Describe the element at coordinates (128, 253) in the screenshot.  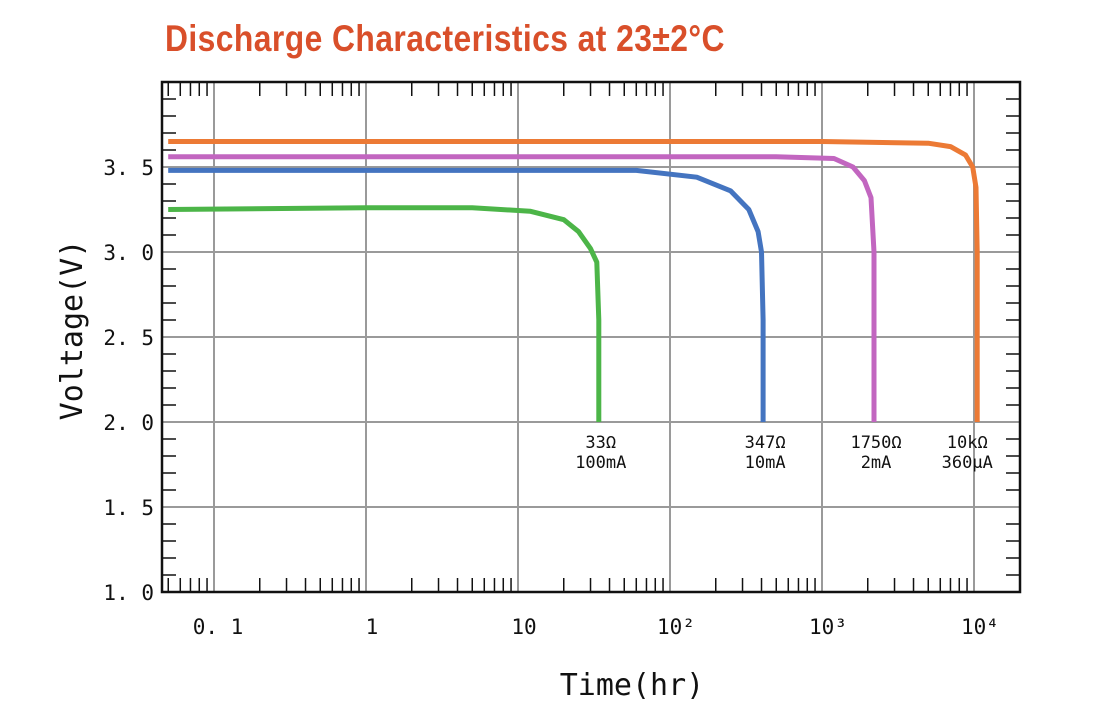
I see `y-tick-label: 3. 0` at that location.